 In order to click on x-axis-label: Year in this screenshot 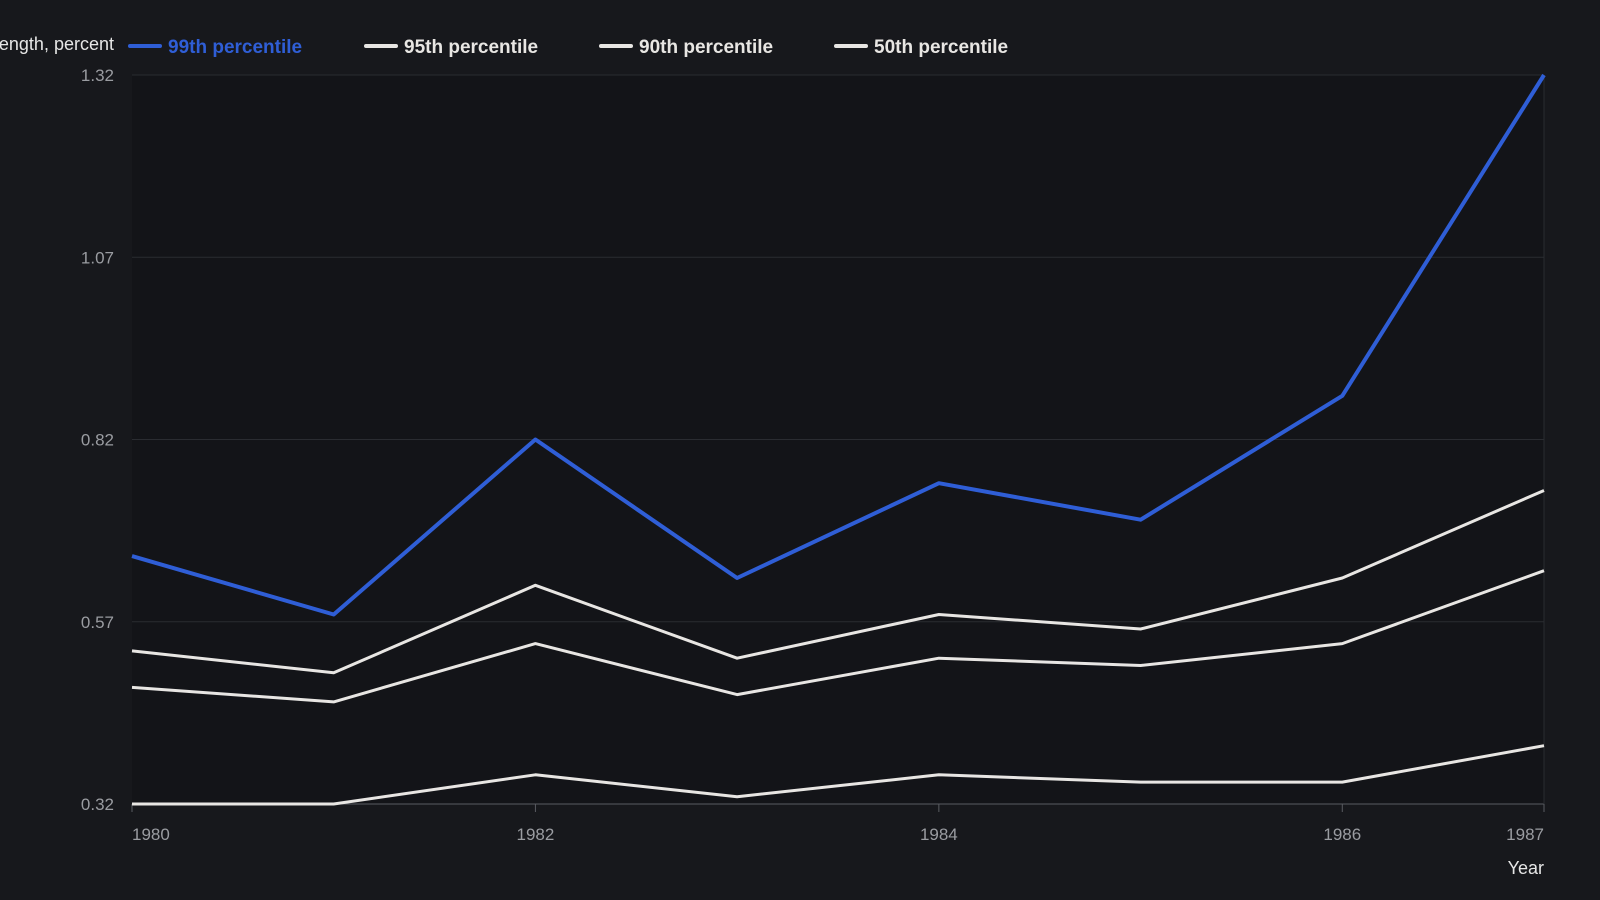, I will do `click(1526, 868)`.